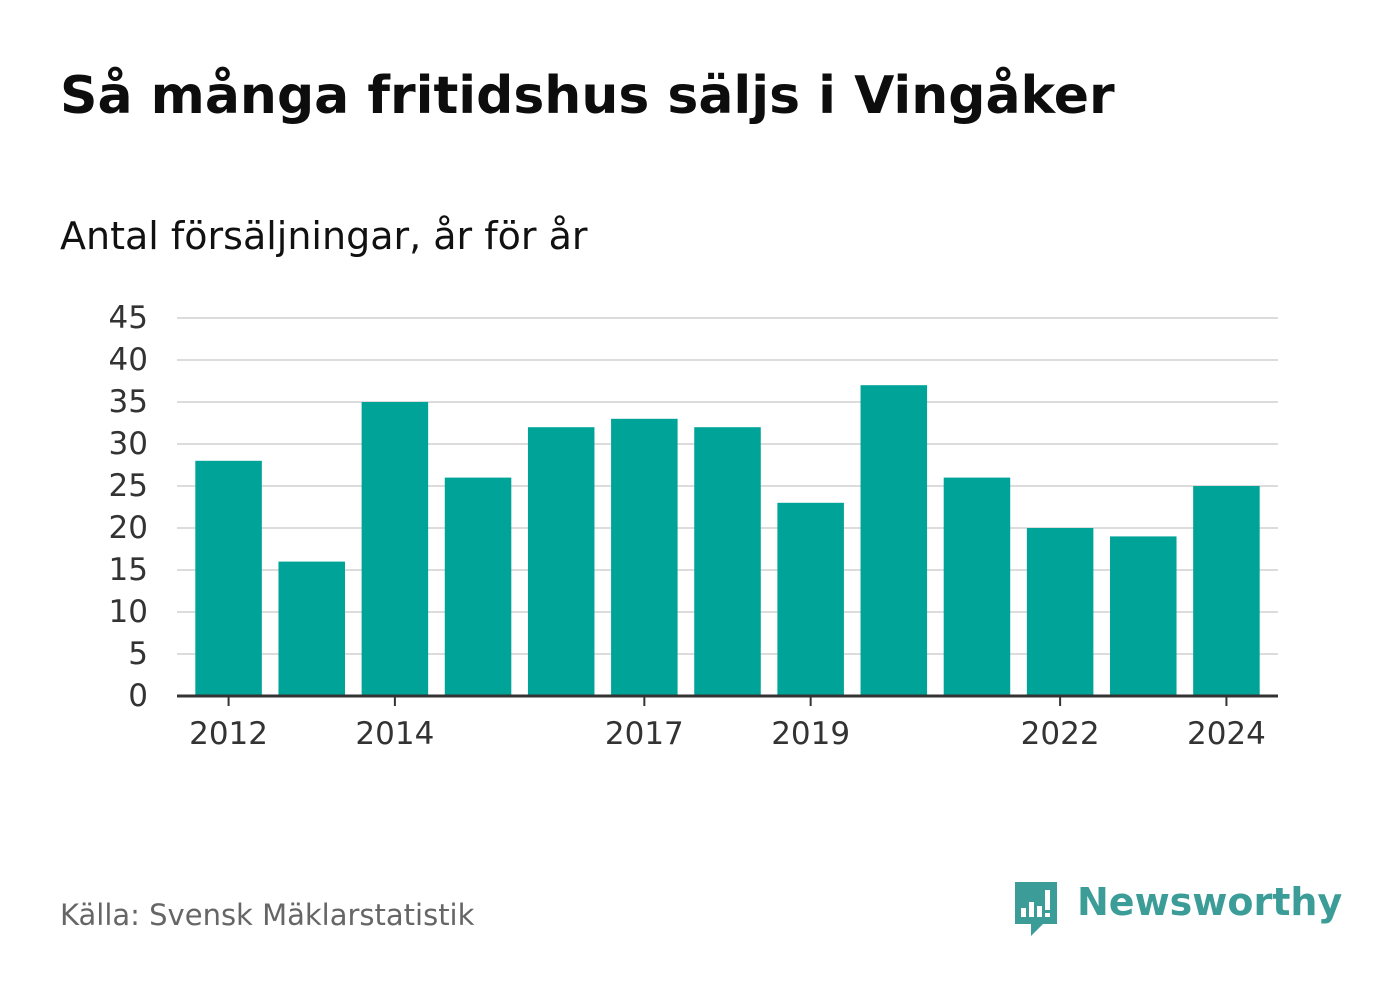 This screenshot has width=1382, height=999. Describe the element at coordinates (128, 318) in the screenshot. I see `y-tick-label: 45` at that location.